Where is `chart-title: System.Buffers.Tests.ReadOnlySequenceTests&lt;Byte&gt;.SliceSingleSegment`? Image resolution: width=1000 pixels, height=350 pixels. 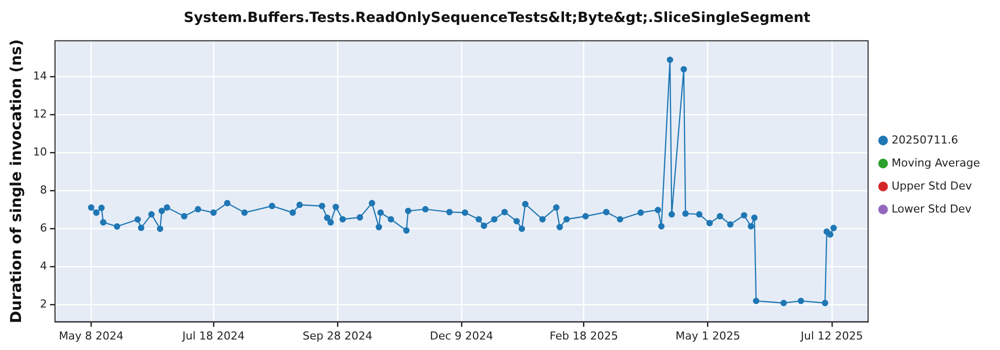 chart-title: System.Buffers.Tests.ReadOnlySequenceTests&lt;Byte&gt;.SliceSingleSegment is located at coordinates (497, 18).